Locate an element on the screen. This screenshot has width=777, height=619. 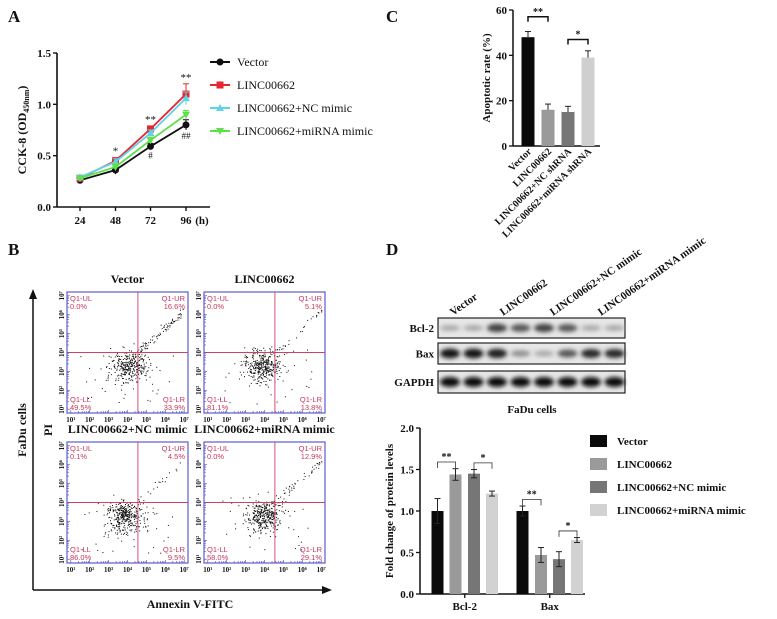
x-tick-label: 10⁷ is located at coordinates (321, 420).